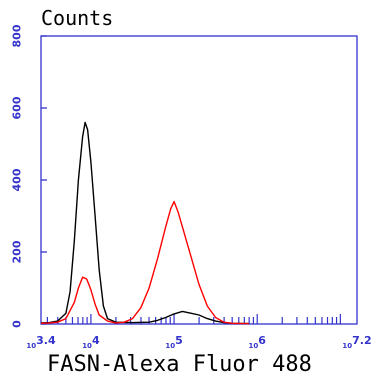 This screenshot has height=383, width=373. I want to click on x-tick-label: 103.4, so click(41, 342).